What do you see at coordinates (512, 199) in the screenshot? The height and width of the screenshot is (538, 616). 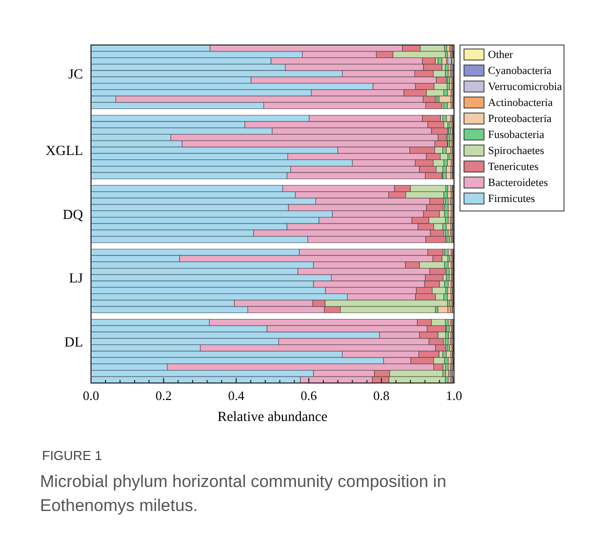 I see `legend-label: Firmicutes` at bounding box center [512, 199].